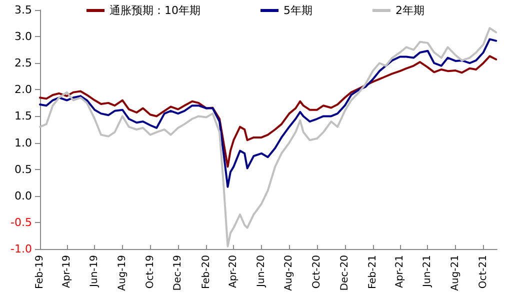 The width and height of the screenshot is (511, 299). What do you see at coordinates (410, 10) in the screenshot?
I see `legend-label: 2年期` at bounding box center [410, 10].